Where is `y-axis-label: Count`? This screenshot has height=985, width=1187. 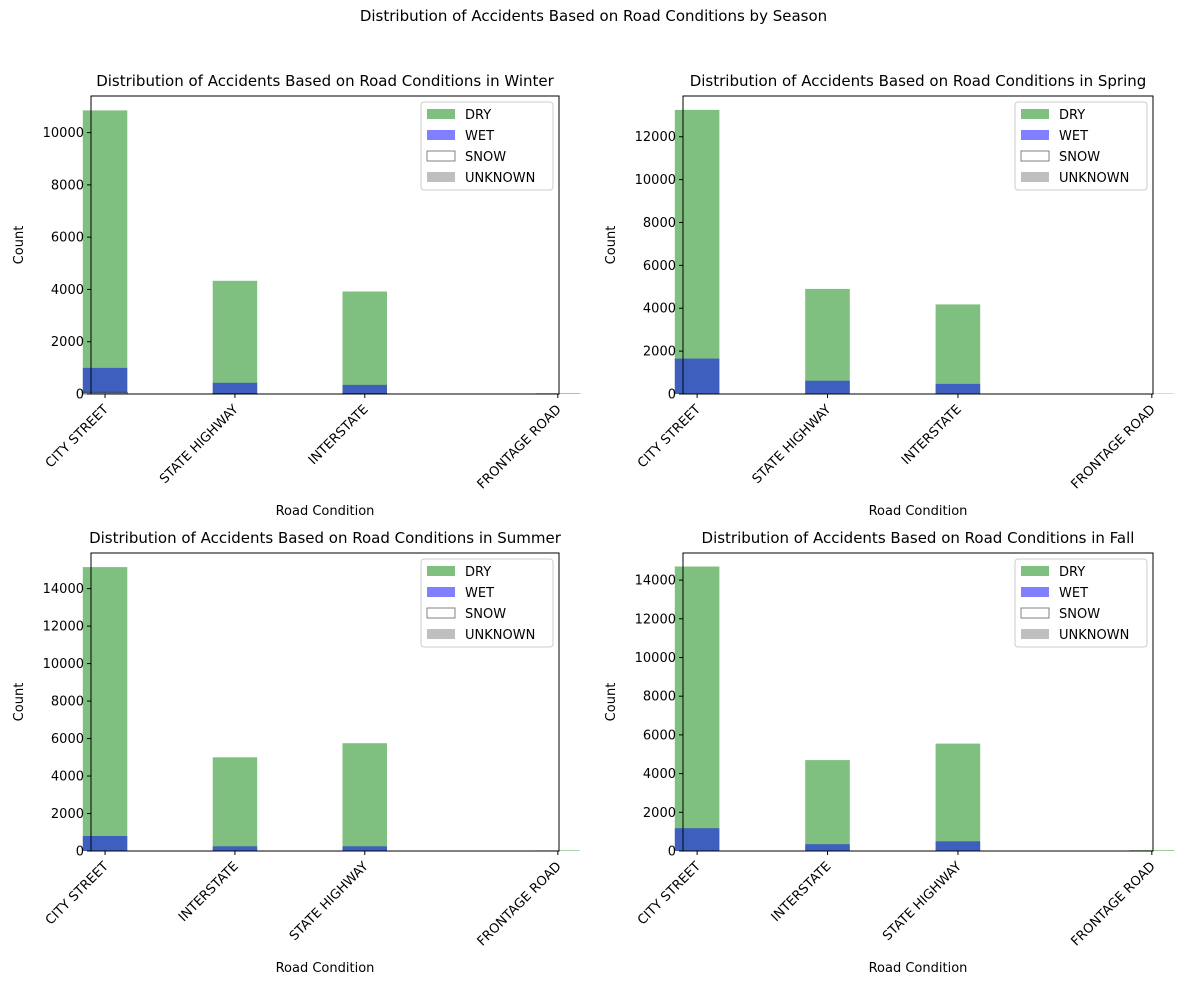
y-axis-label: Count is located at coordinates (611, 702).